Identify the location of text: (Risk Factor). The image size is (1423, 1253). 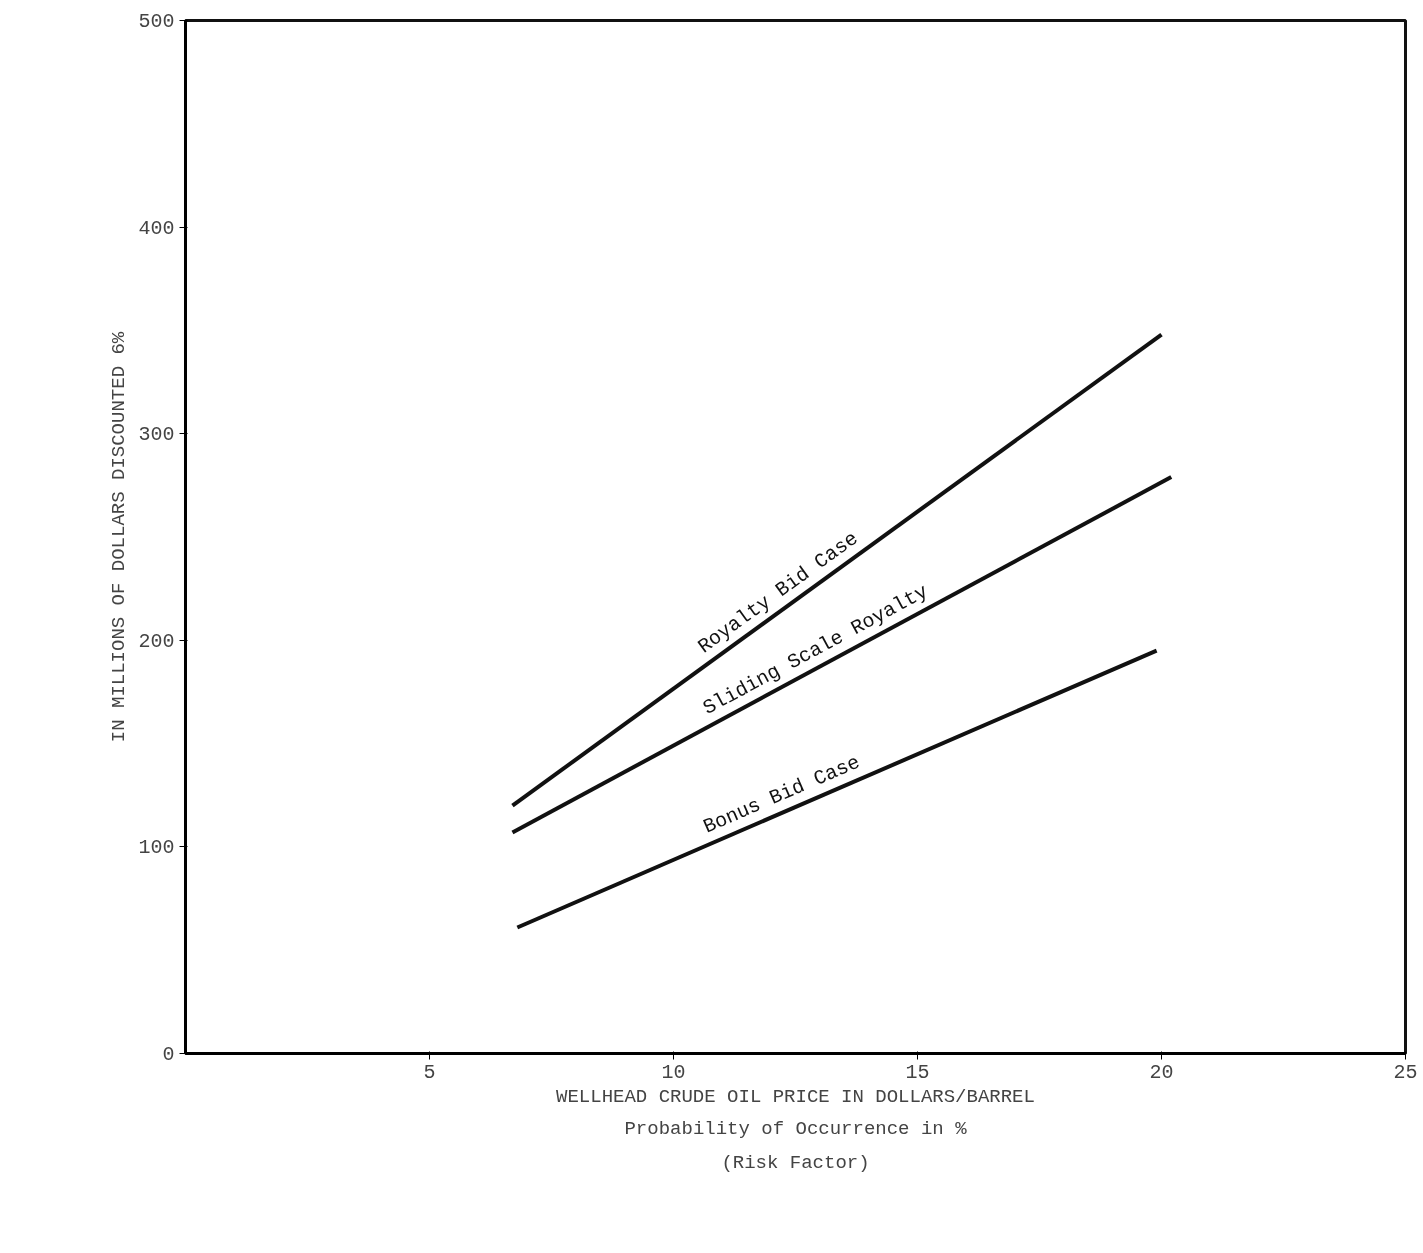
(795, 1162).